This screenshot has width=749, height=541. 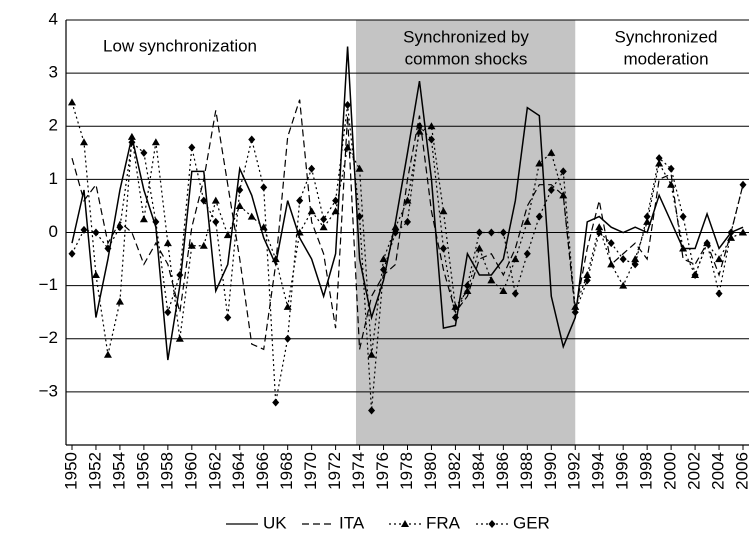 I want to click on legend-item: UK, so click(x=256, y=522).